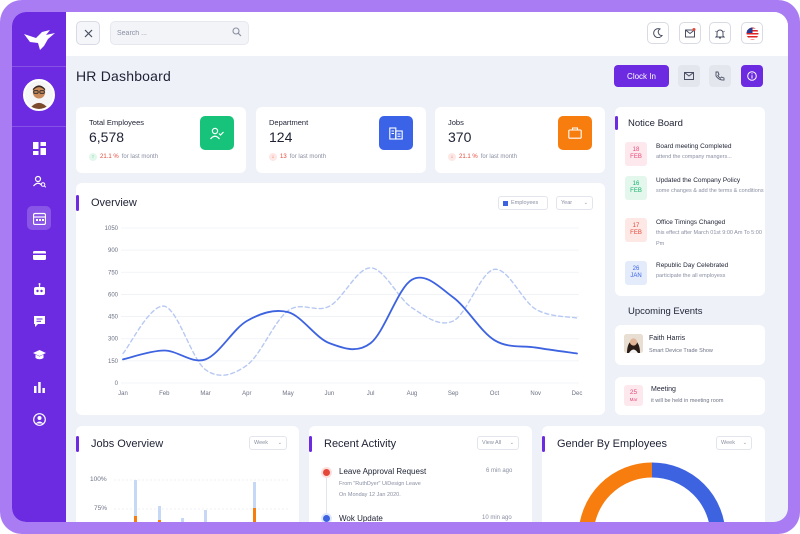 This screenshot has width=800, height=534. I want to click on notice-title: Updated the Company Policy, so click(698, 180).